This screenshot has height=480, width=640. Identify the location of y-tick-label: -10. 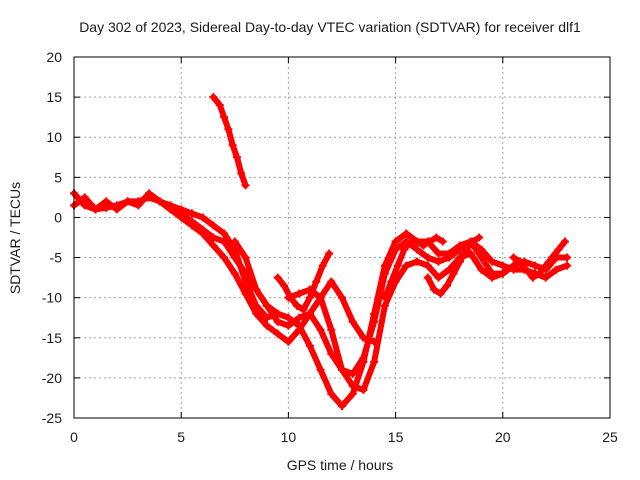
(52, 298).